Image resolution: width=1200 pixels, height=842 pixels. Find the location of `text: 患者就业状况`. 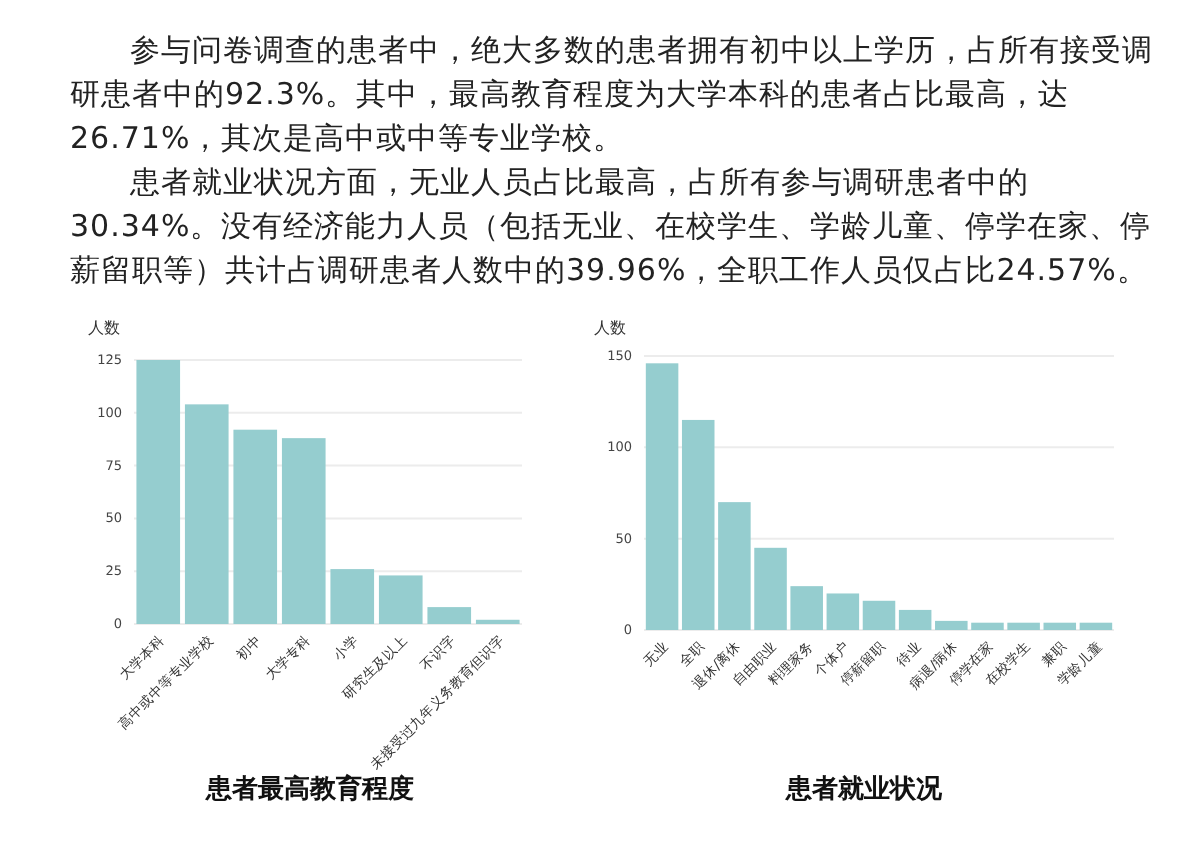

text: 患者就业状况 is located at coordinates (864, 789).